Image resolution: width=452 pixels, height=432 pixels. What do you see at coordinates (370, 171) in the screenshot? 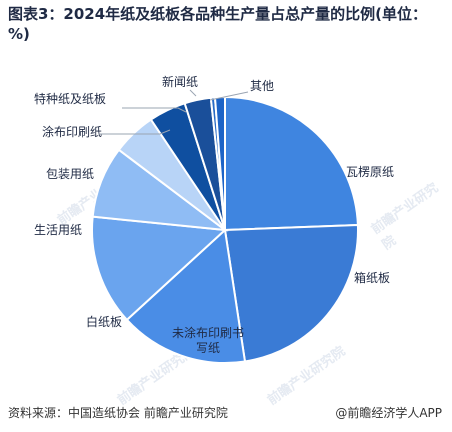
I see `slice-label: 瓦楞原纸` at bounding box center [370, 171].